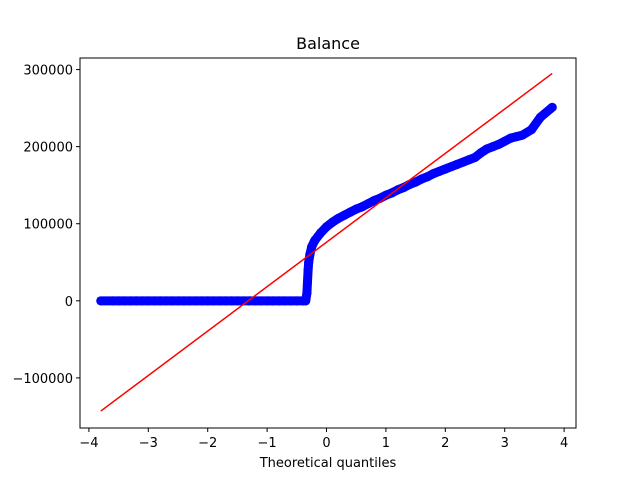 The image size is (640, 480). What do you see at coordinates (42, 379) in the screenshot?
I see `y-tick-label: −100000` at bounding box center [42, 379].